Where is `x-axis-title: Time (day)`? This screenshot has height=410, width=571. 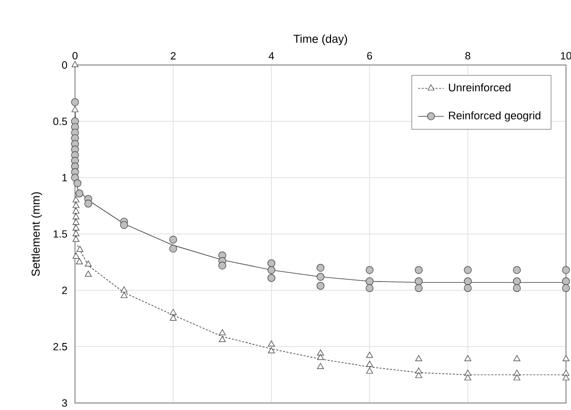
x-axis-title: Time (day) is located at coordinates (320, 40).